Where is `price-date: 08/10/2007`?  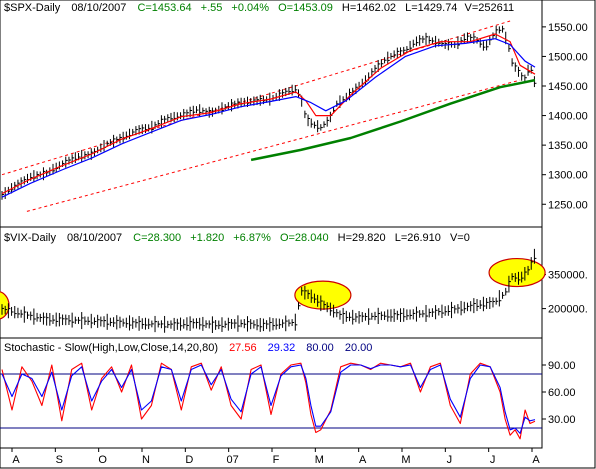 price-date: 08/10/2007 is located at coordinates (98, 8).